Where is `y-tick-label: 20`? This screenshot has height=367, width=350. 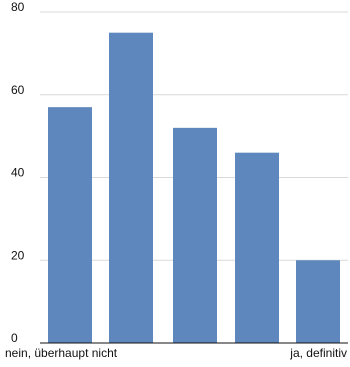 y-tick-label: 20 is located at coordinates (18, 255).